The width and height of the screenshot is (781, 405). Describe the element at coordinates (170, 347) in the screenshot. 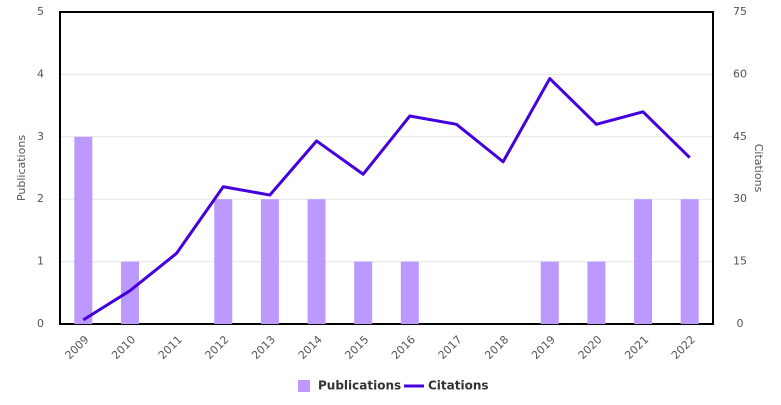

I see `x-tick-label: 2011` at that location.